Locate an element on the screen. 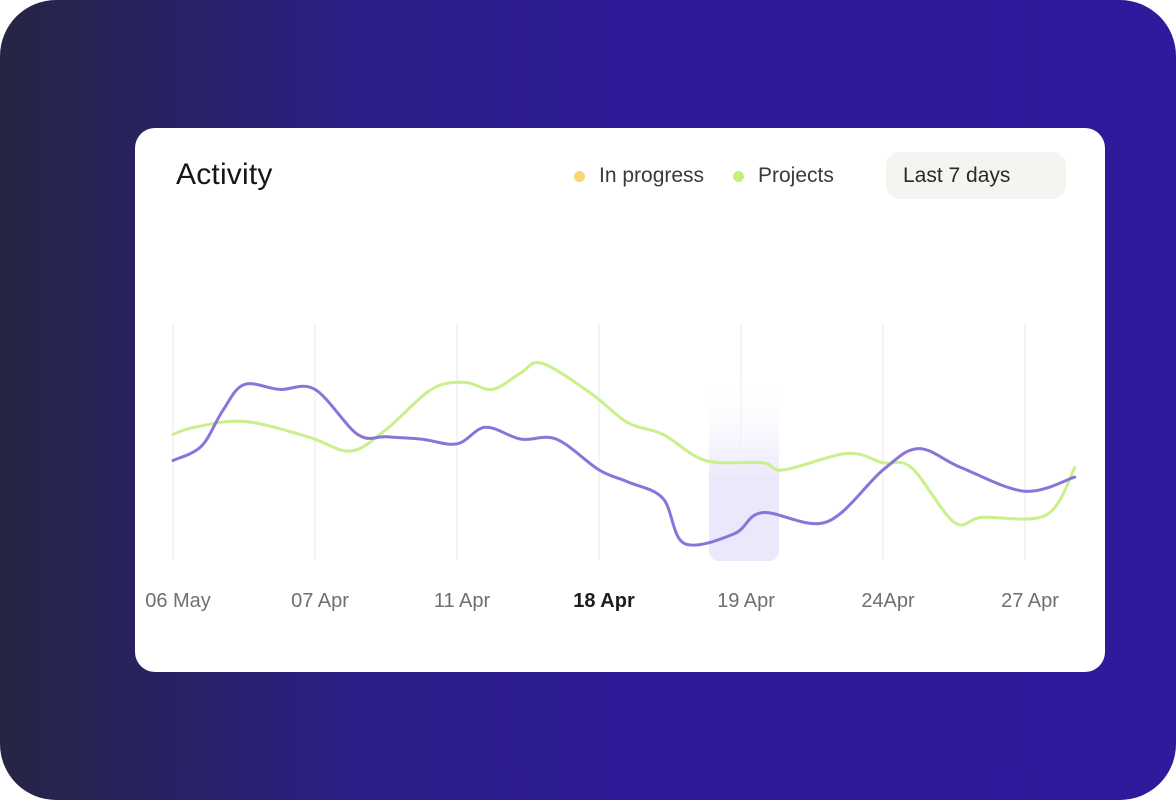 The image size is (1176, 800). x-tick-label: 07 Apr is located at coordinates (320, 601).